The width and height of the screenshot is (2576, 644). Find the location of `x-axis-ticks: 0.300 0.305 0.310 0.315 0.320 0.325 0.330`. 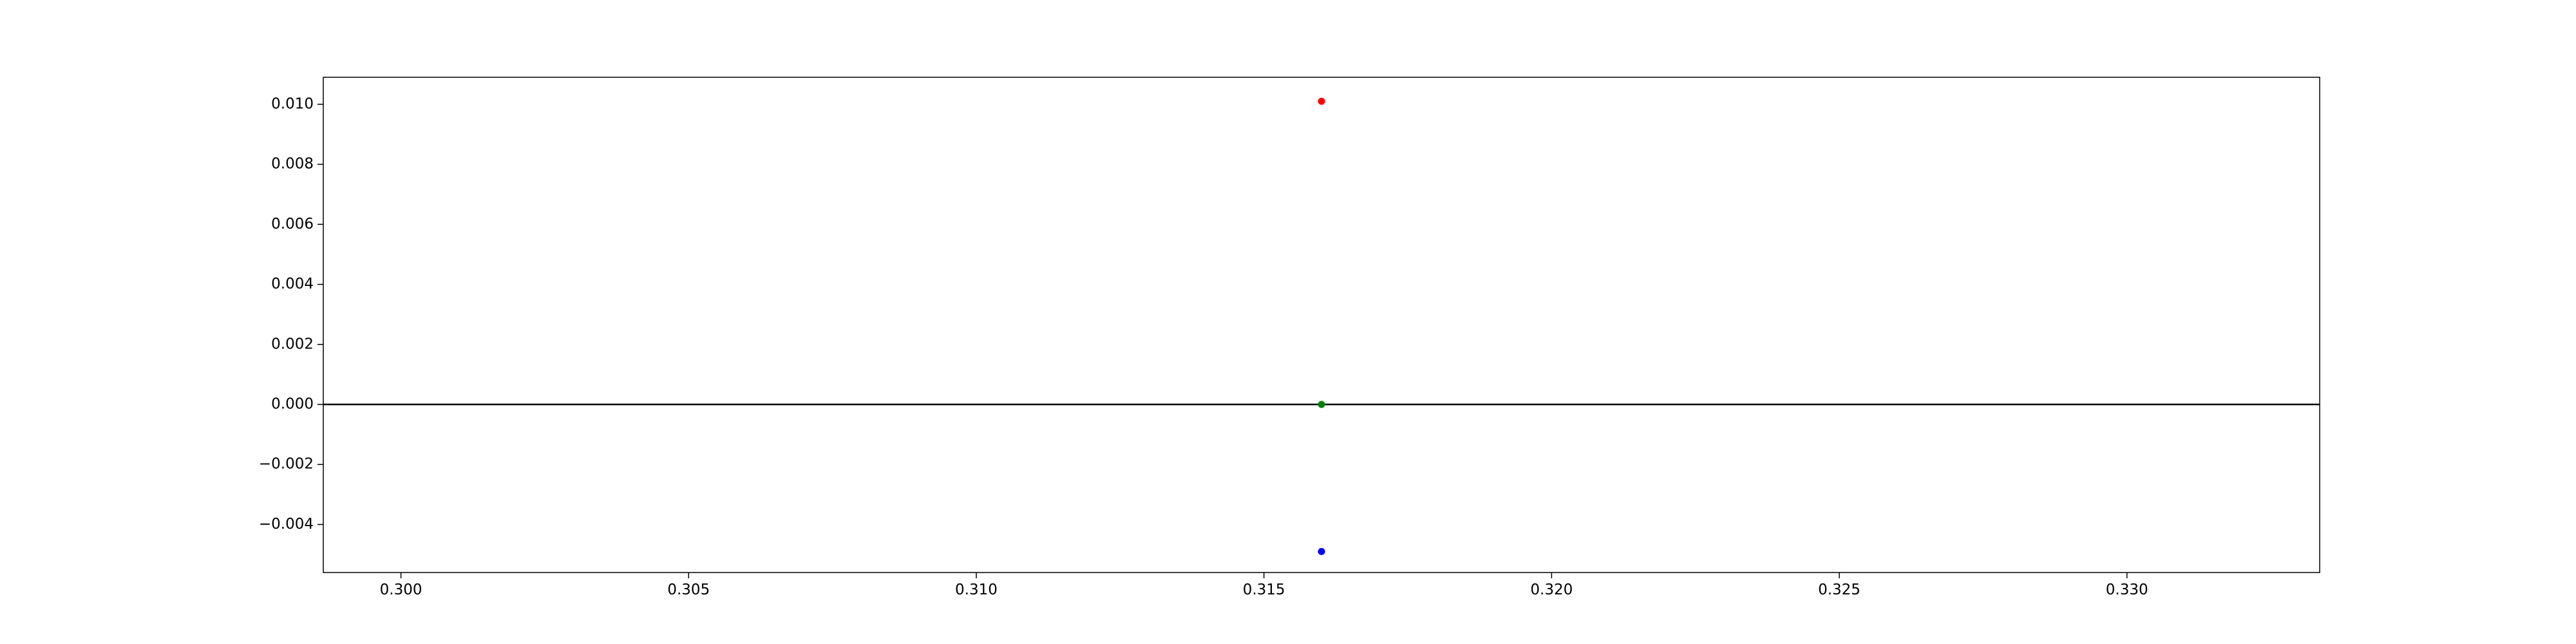

x-axis-ticks: 0.300 0.305 0.310 0.315 0.320 0.325 0.330 is located at coordinates (1264, 586).